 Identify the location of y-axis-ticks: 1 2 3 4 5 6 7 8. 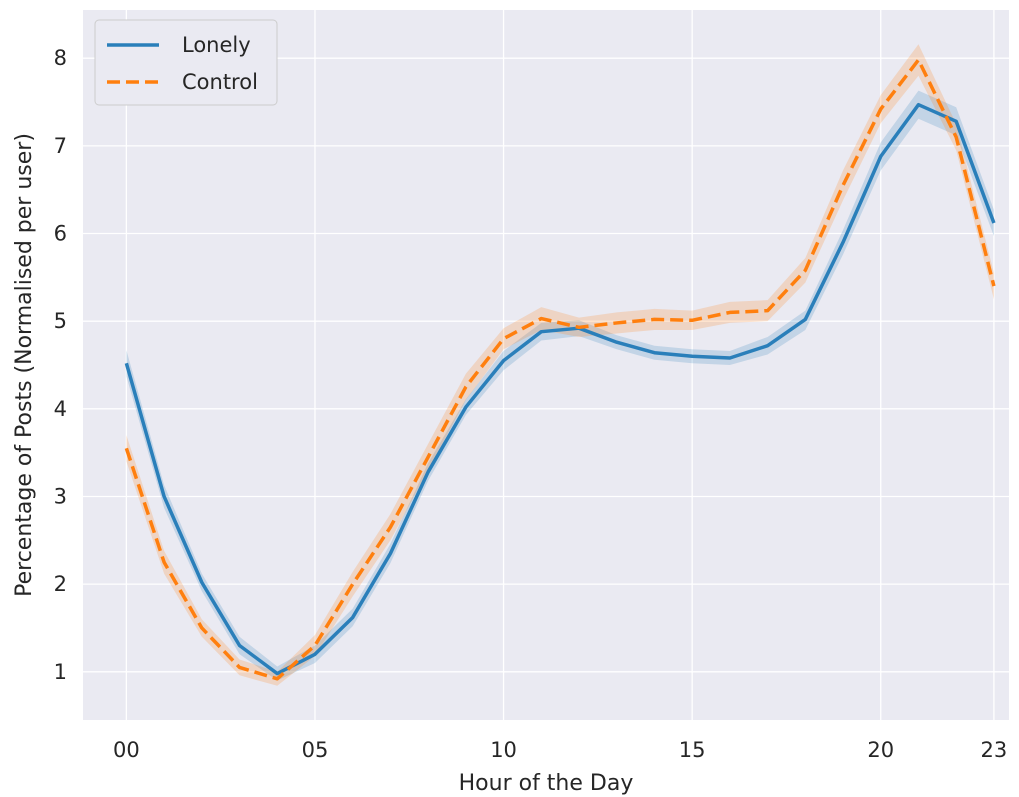
(60, 365).